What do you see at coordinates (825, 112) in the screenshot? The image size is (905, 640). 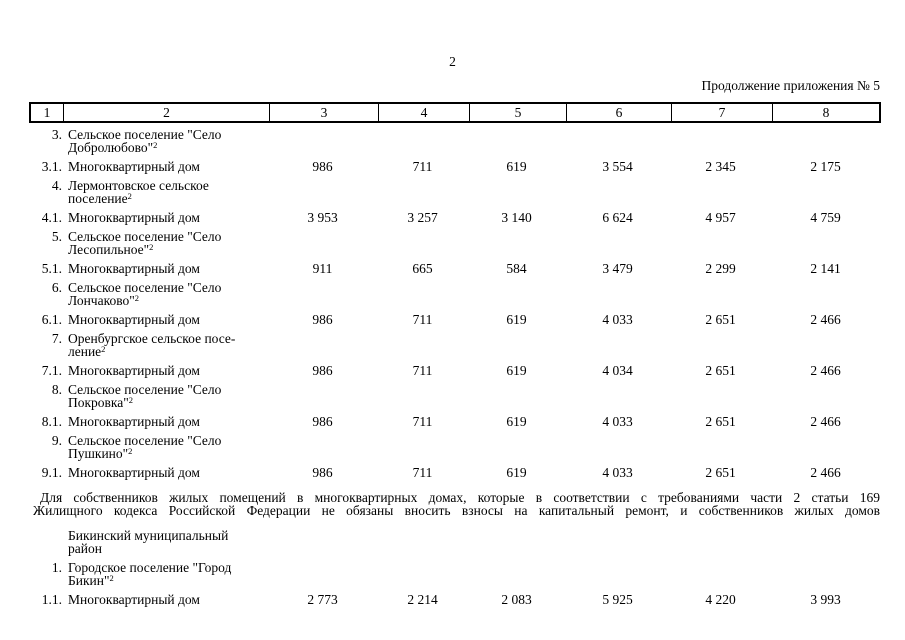 I see `column-header-8: 8` at bounding box center [825, 112].